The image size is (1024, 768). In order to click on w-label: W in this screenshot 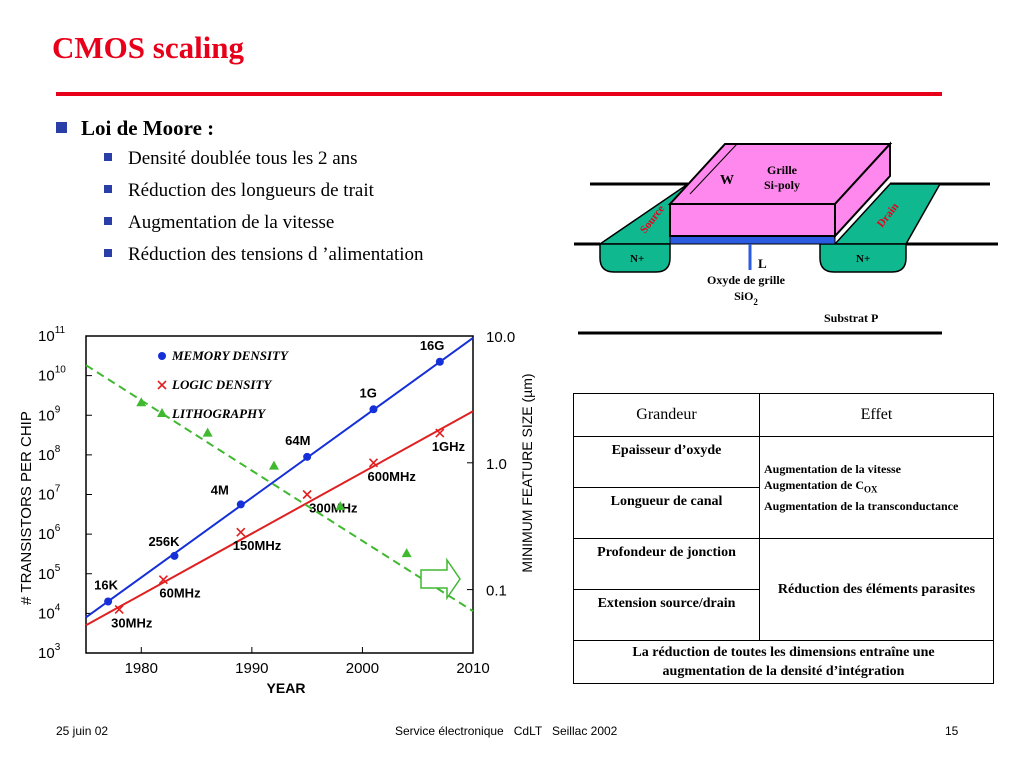, I will do `click(727, 180)`.